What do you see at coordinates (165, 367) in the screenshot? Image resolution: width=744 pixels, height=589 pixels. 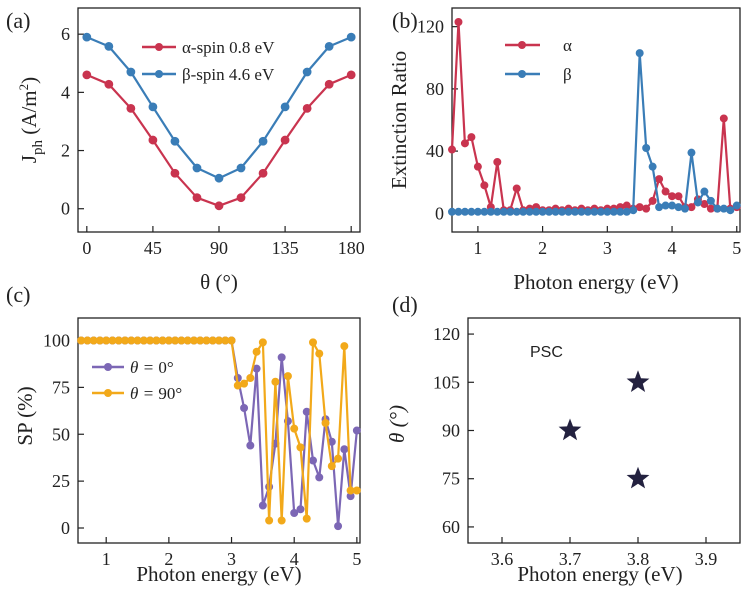 I see `theta0-value: 0°` at bounding box center [165, 367].